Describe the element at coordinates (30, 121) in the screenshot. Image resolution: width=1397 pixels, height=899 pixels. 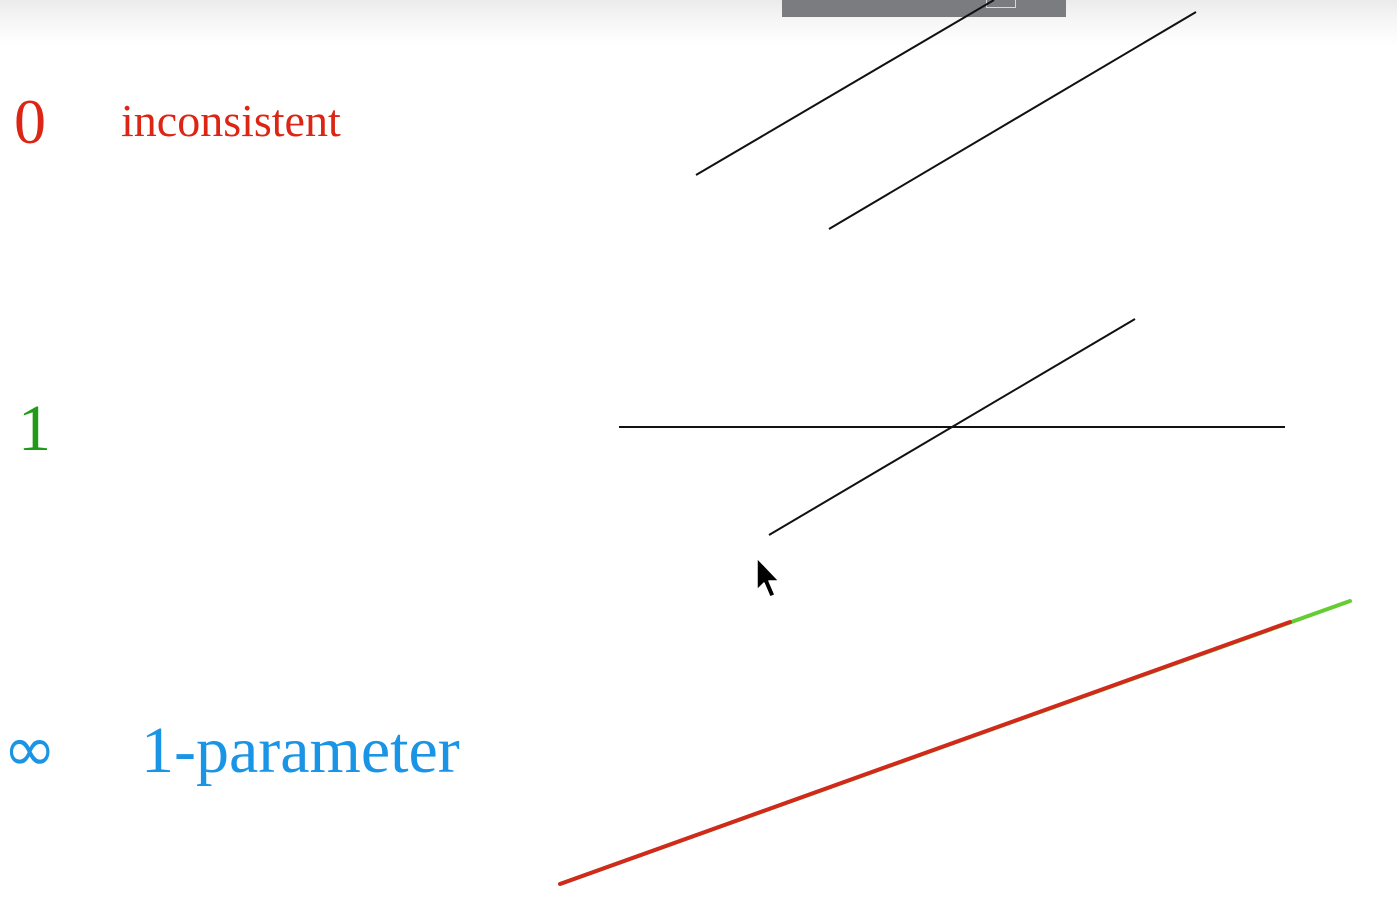
I see `solution-count-zero: 0` at that location.